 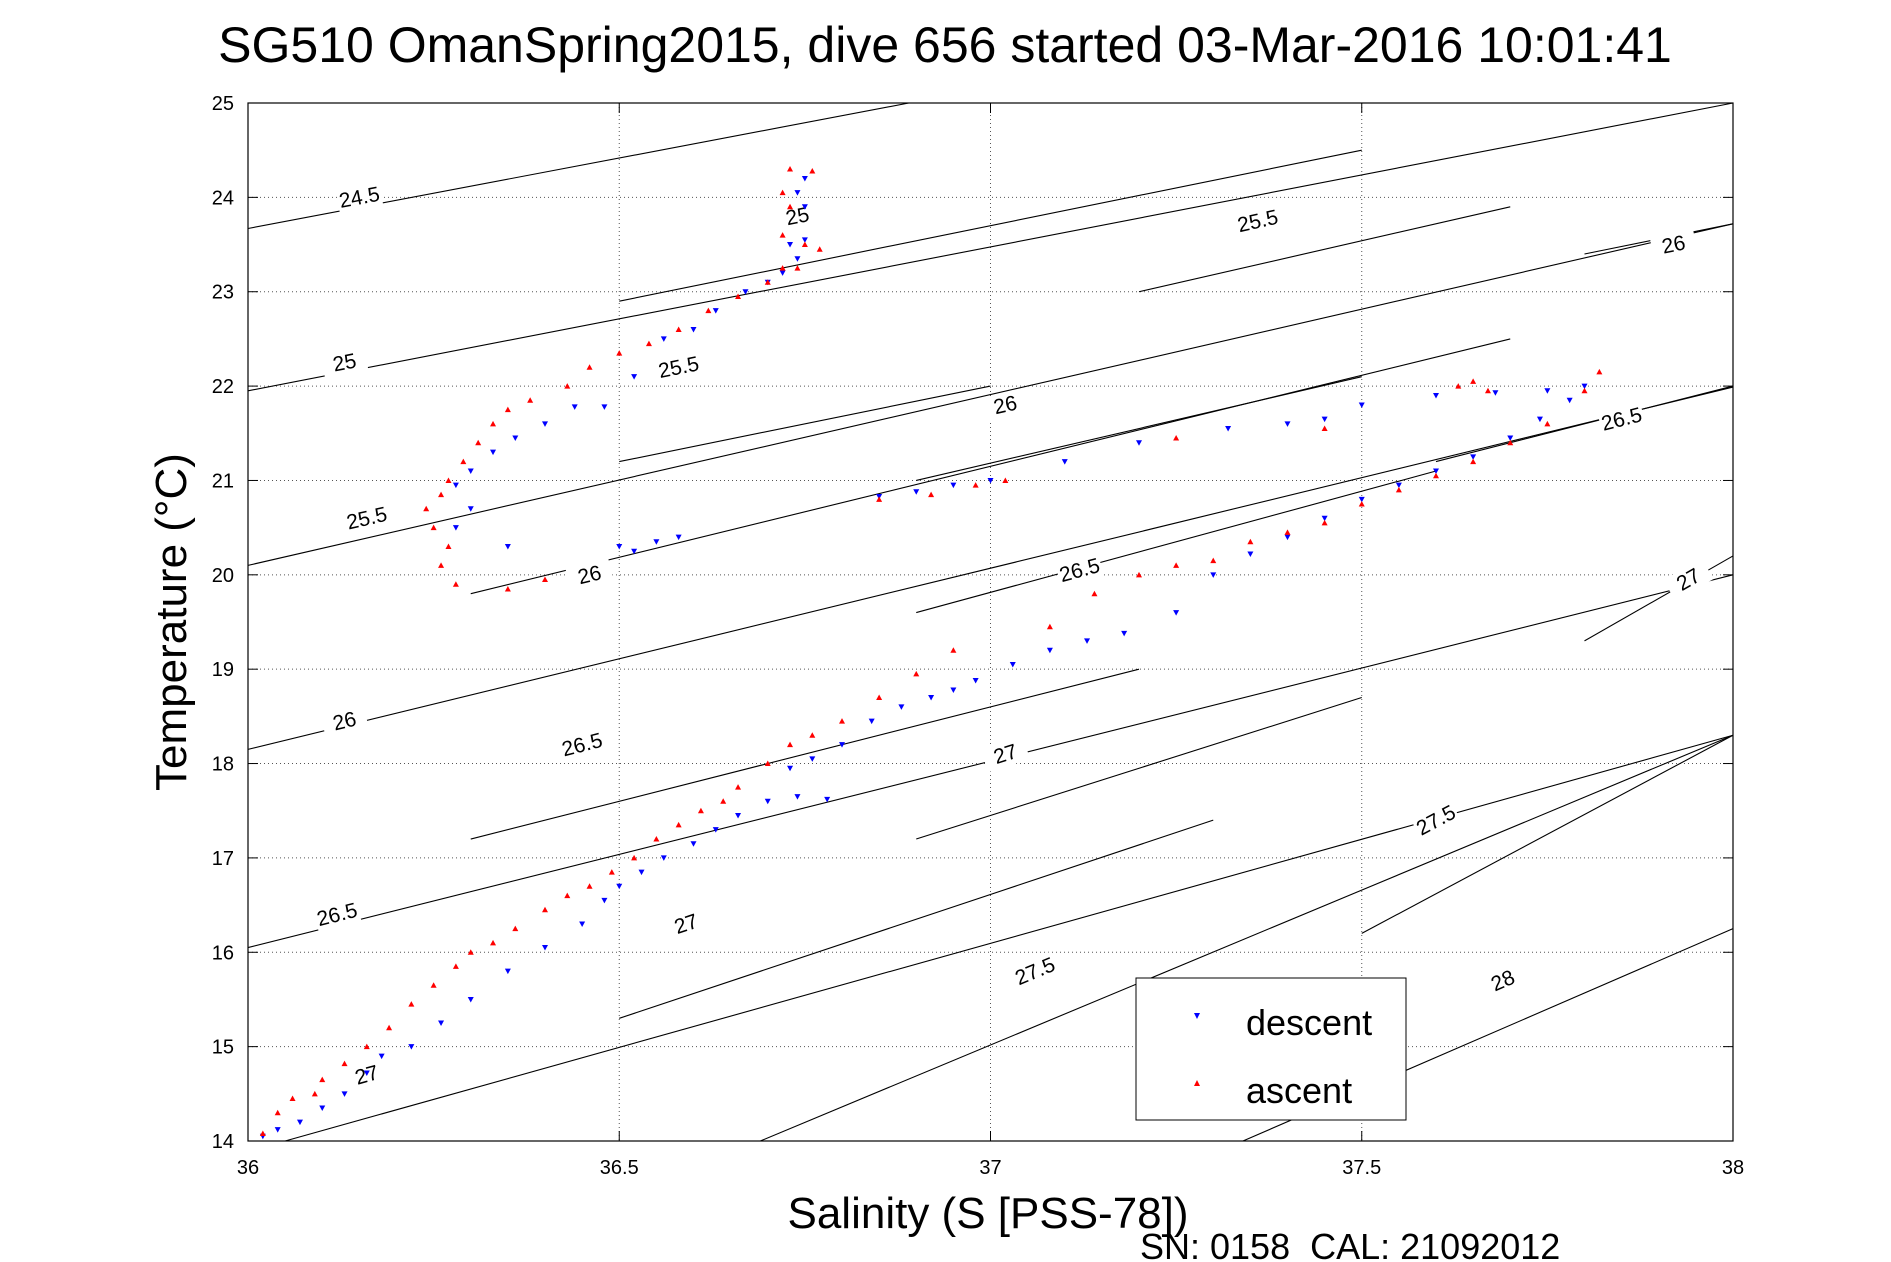 I want to click on x-tick-label: 37.5, so click(x=1361, y=1168).